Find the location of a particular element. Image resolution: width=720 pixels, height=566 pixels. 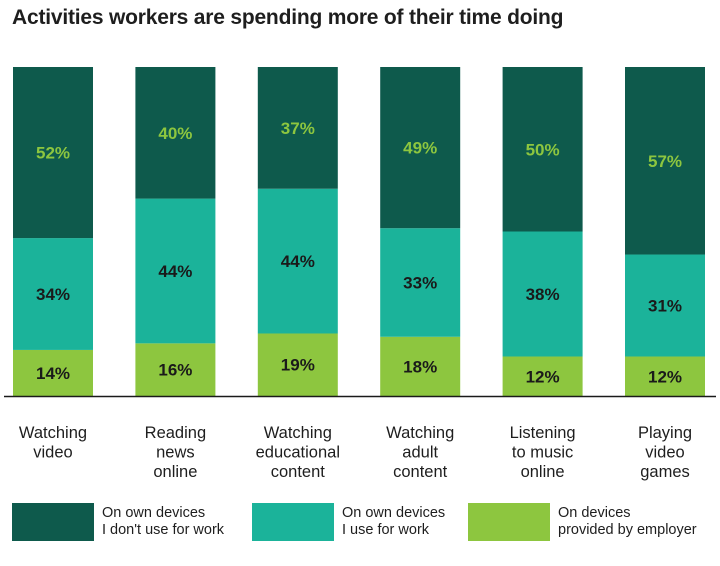

bar-listening-to-music-online-employer is located at coordinates (542, 376).